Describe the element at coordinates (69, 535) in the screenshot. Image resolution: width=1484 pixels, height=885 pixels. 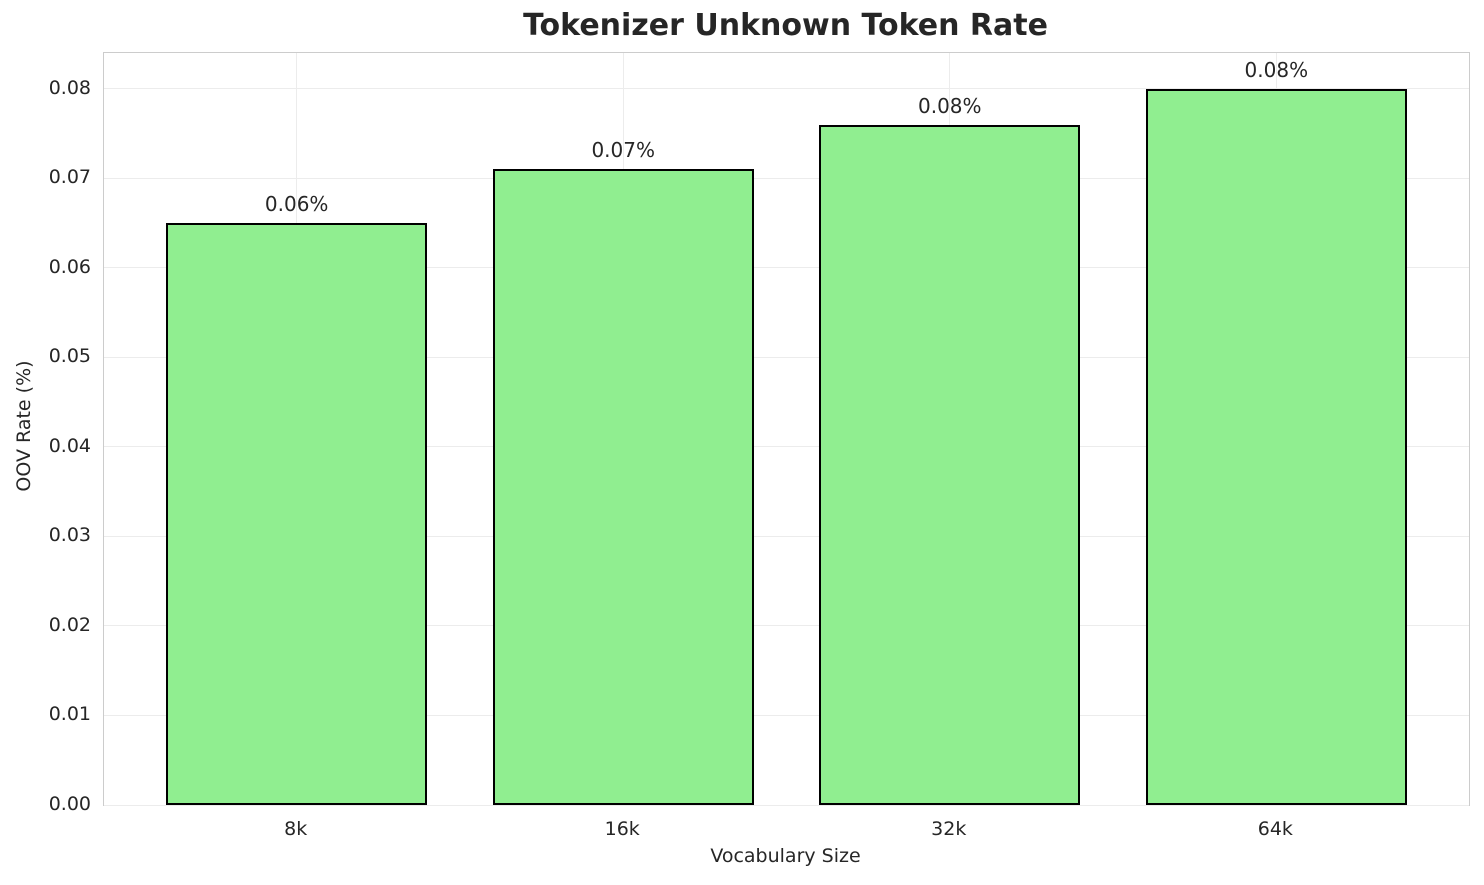
I see `y-tick-label: 0.03` at that location.